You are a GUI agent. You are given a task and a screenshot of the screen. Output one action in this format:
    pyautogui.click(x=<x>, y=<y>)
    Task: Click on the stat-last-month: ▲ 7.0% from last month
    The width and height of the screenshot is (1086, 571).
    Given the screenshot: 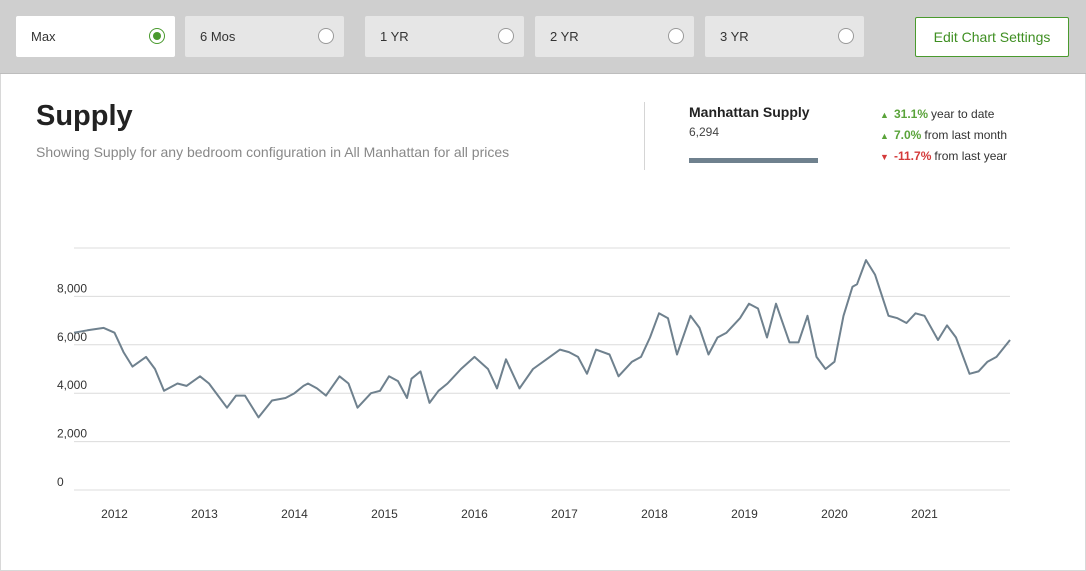 What is the action you would take?
    pyautogui.click(x=943, y=135)
    